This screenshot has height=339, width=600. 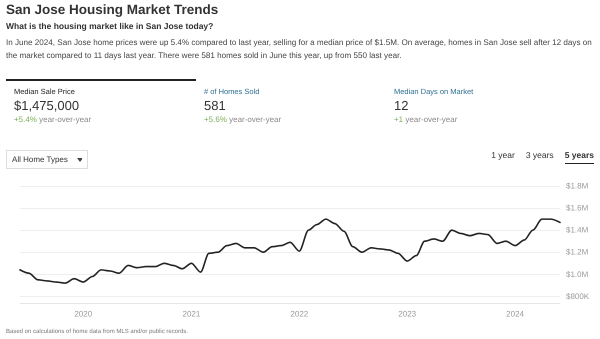 I want to click on x-tick-label: 2023, so click(x=407, y=314).